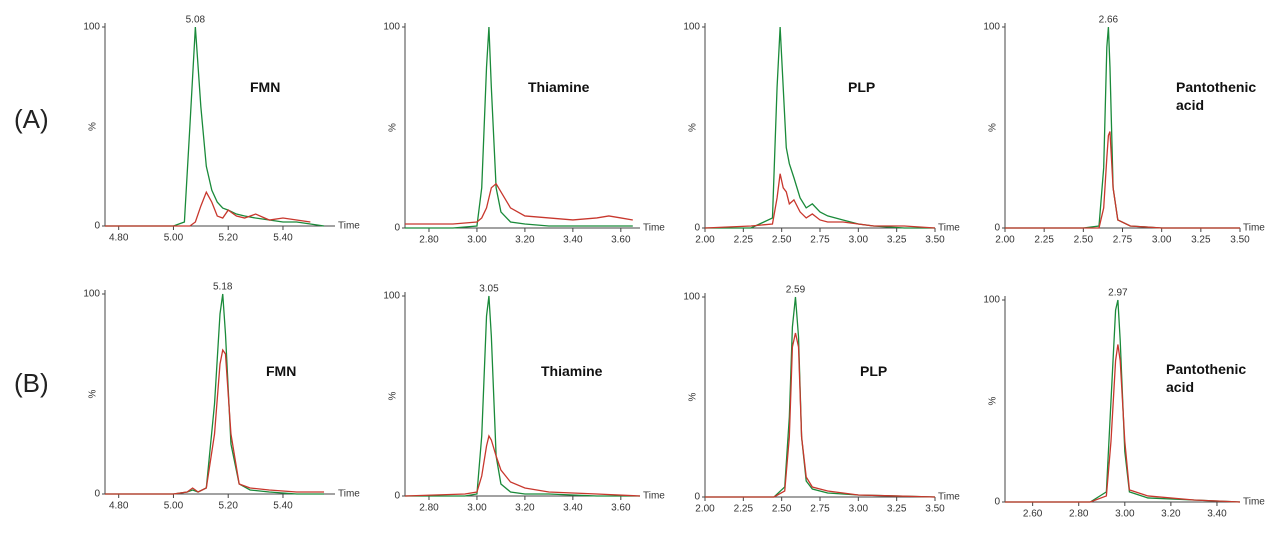 The height and width of the screenshot is (535, 1280). I want to click on peak-label: 2.97, so click(1118, 293).